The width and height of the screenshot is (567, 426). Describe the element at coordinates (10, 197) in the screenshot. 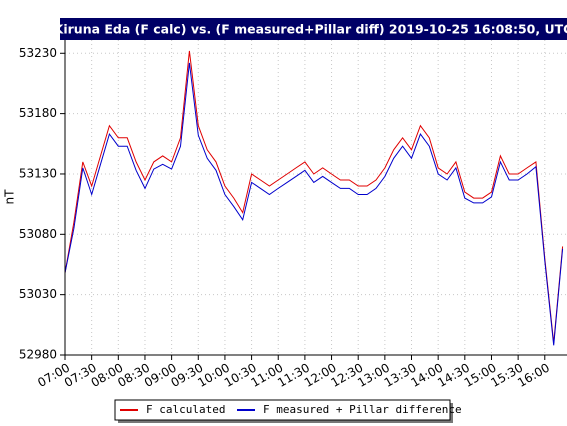

I see `y-axis-label: nT` at that location.